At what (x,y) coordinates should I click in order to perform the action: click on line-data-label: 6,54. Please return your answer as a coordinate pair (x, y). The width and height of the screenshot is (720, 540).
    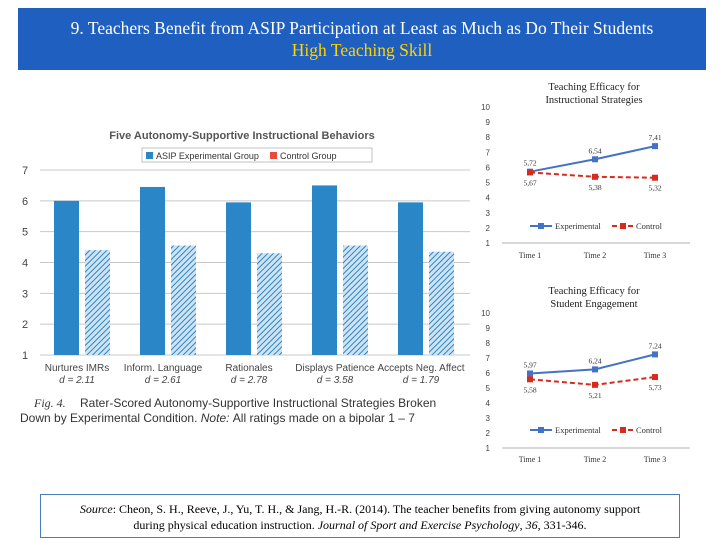
    Looking at the image, I should click on (594, 150).